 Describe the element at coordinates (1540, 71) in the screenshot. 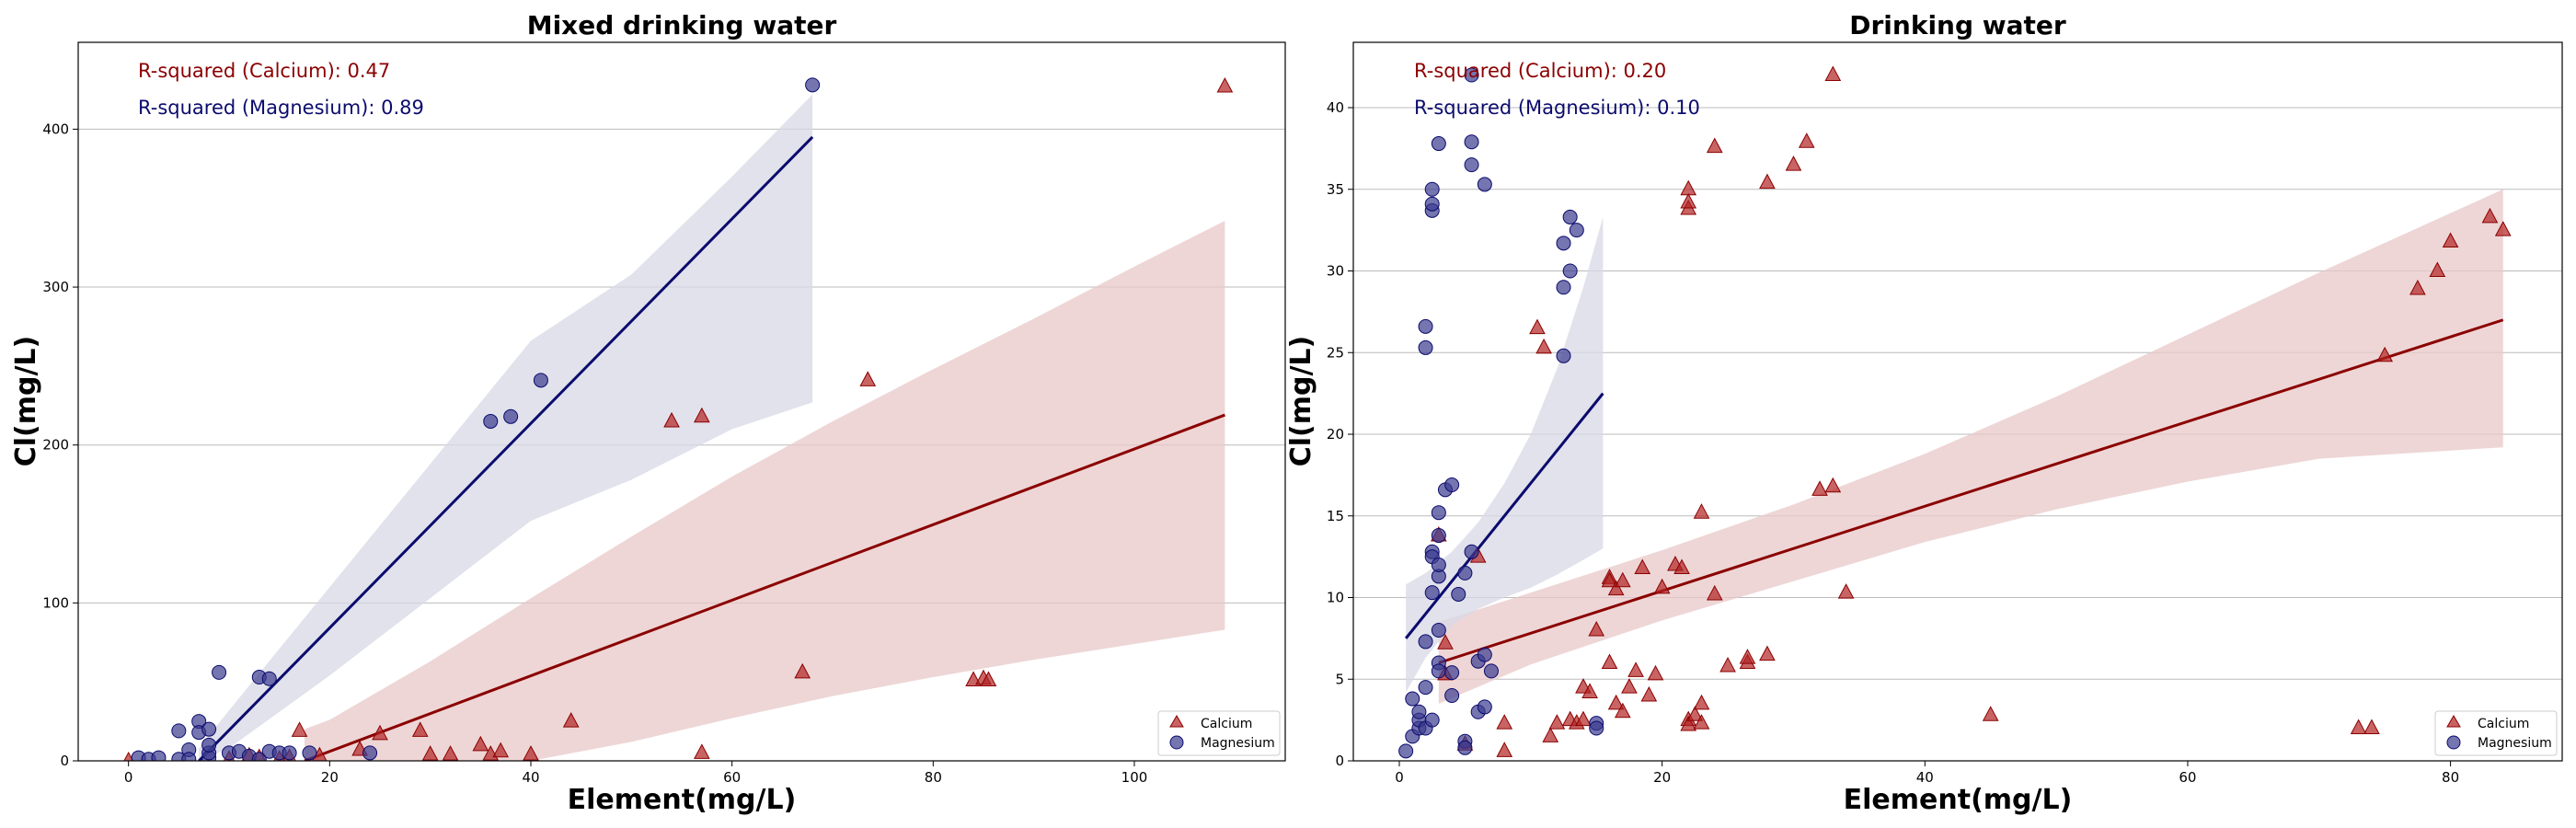

I see `r-squared-calcium: R-squared (Calcium): 0.20` at that location.